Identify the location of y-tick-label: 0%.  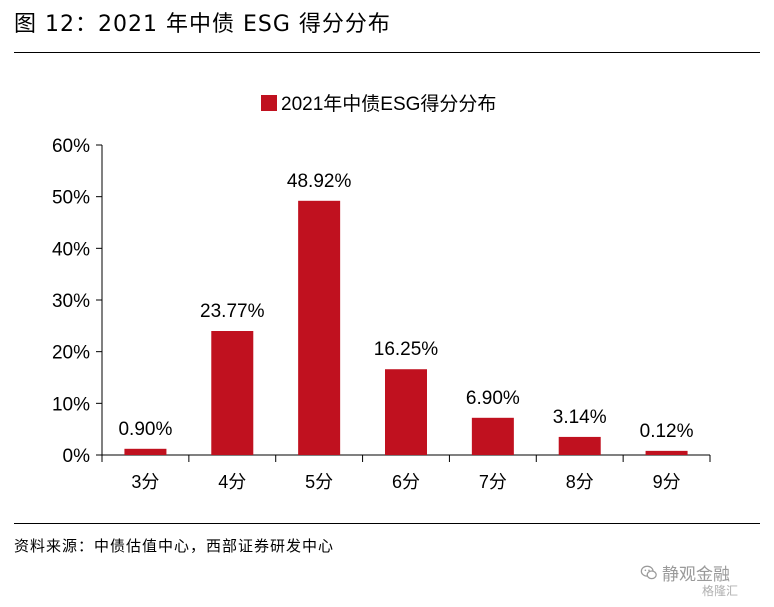
(77, 456).